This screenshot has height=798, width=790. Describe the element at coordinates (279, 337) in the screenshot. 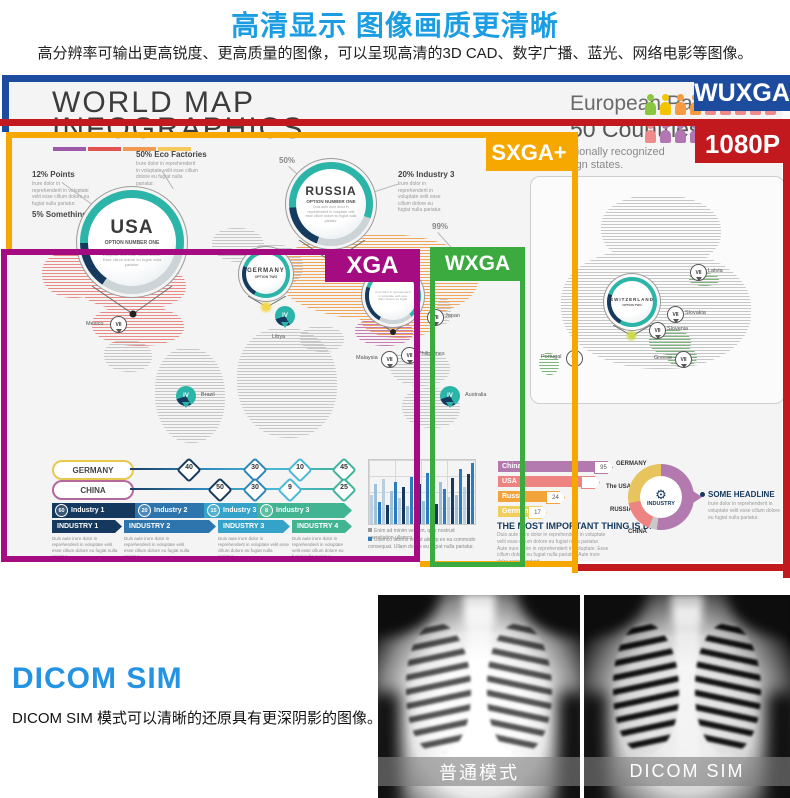

I see `libya-pin-label: Libya` at that location.